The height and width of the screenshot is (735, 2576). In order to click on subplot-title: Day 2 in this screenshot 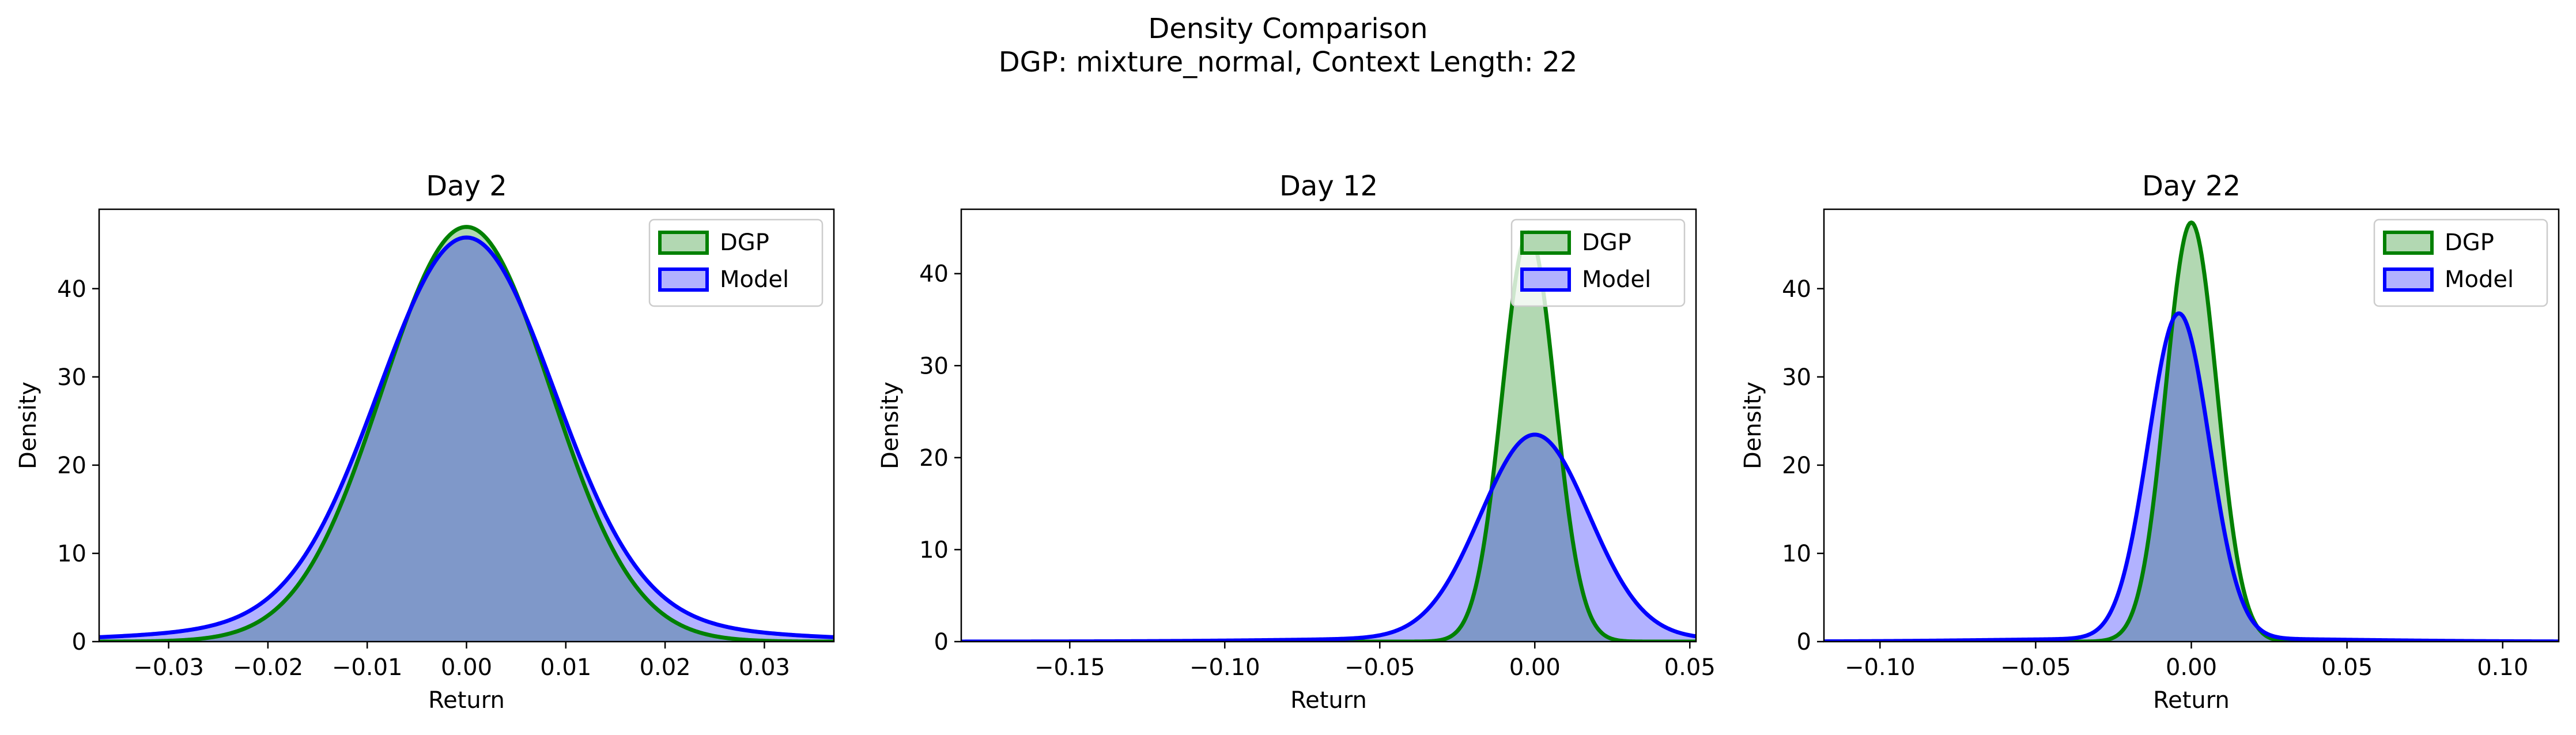, I will do `click(466, 186)`.